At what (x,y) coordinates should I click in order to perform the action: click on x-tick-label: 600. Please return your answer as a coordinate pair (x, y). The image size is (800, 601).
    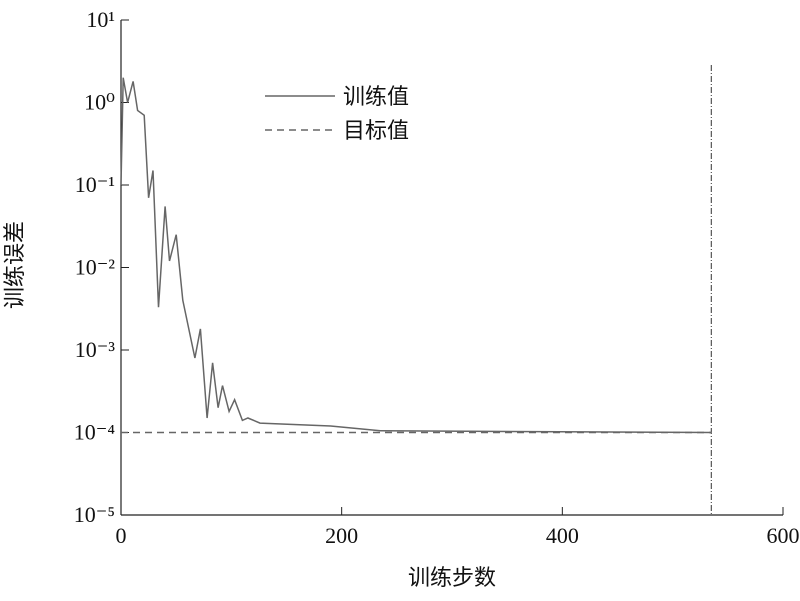
    Looking at the image, I should click on (783, 535).